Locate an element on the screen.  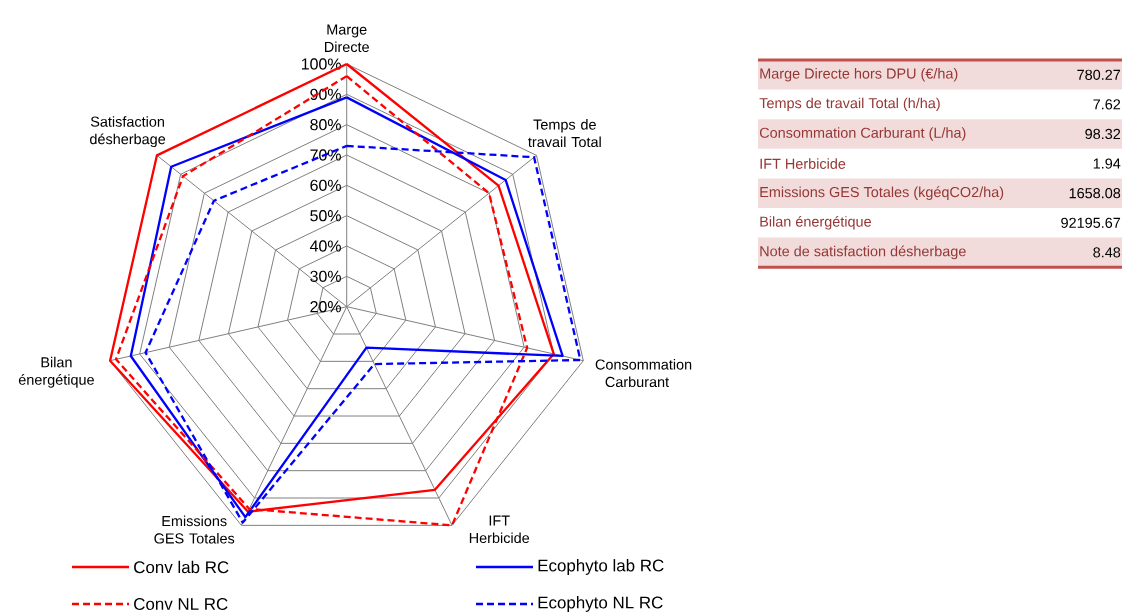
spoke-label: Bilan énergétique is located at coordinates (56, 372).